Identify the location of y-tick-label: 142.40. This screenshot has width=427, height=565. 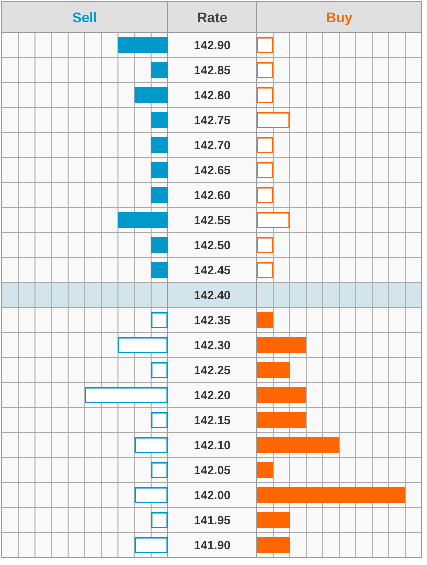
(213, 295).